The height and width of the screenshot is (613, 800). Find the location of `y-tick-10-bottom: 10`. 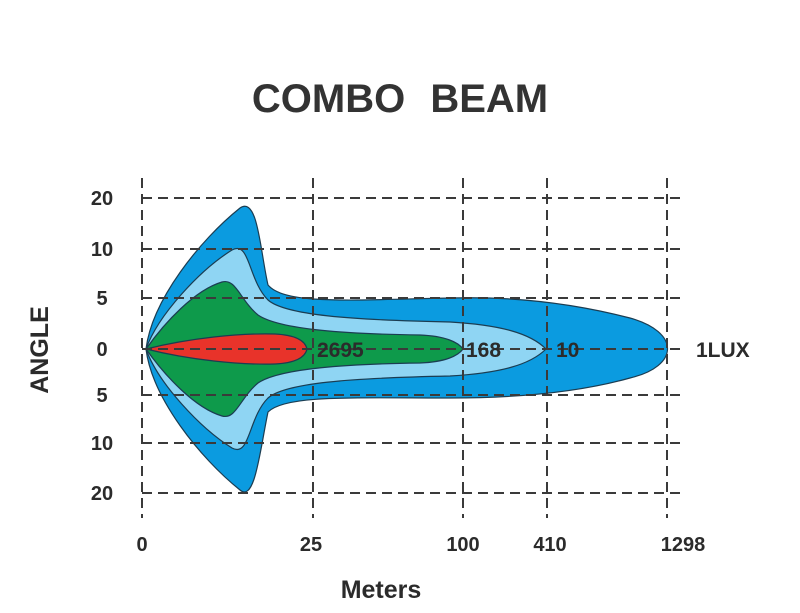

y-tick-10-bottom: 10 is located at coordinates (102, 444).